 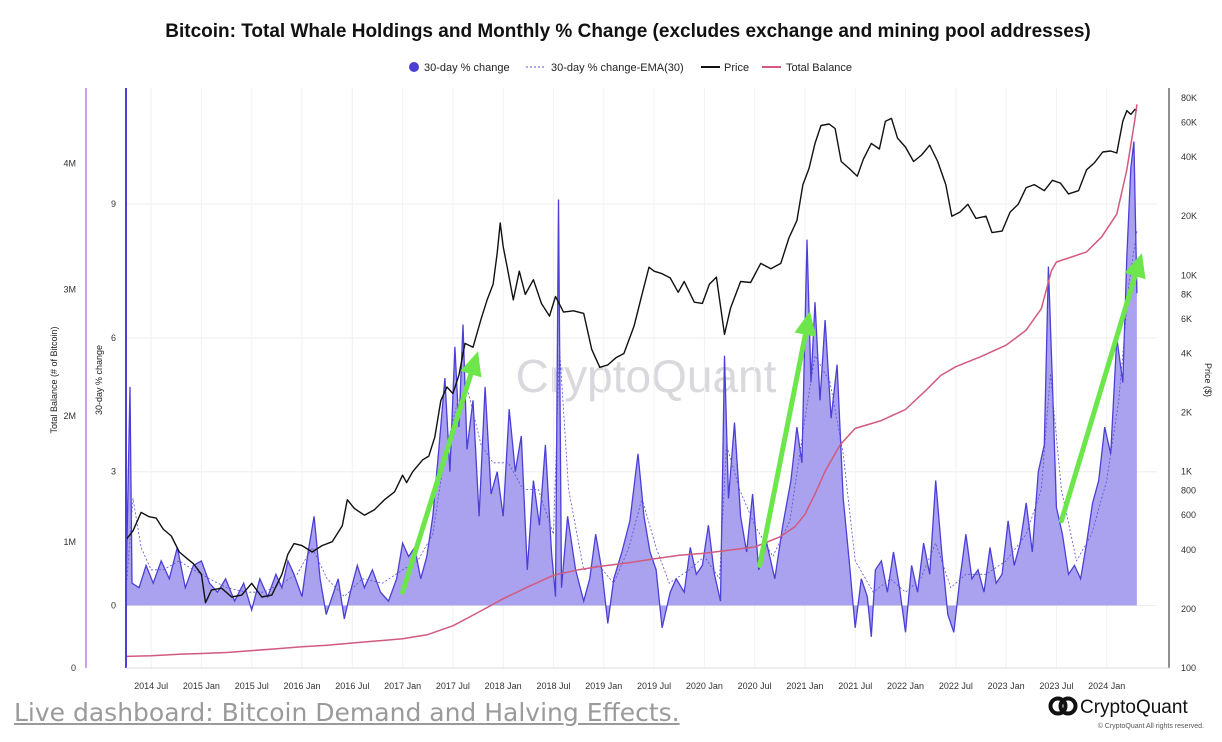 I want to click on x-tick-label: 2024 Jan, so click(x=1106, y=686).